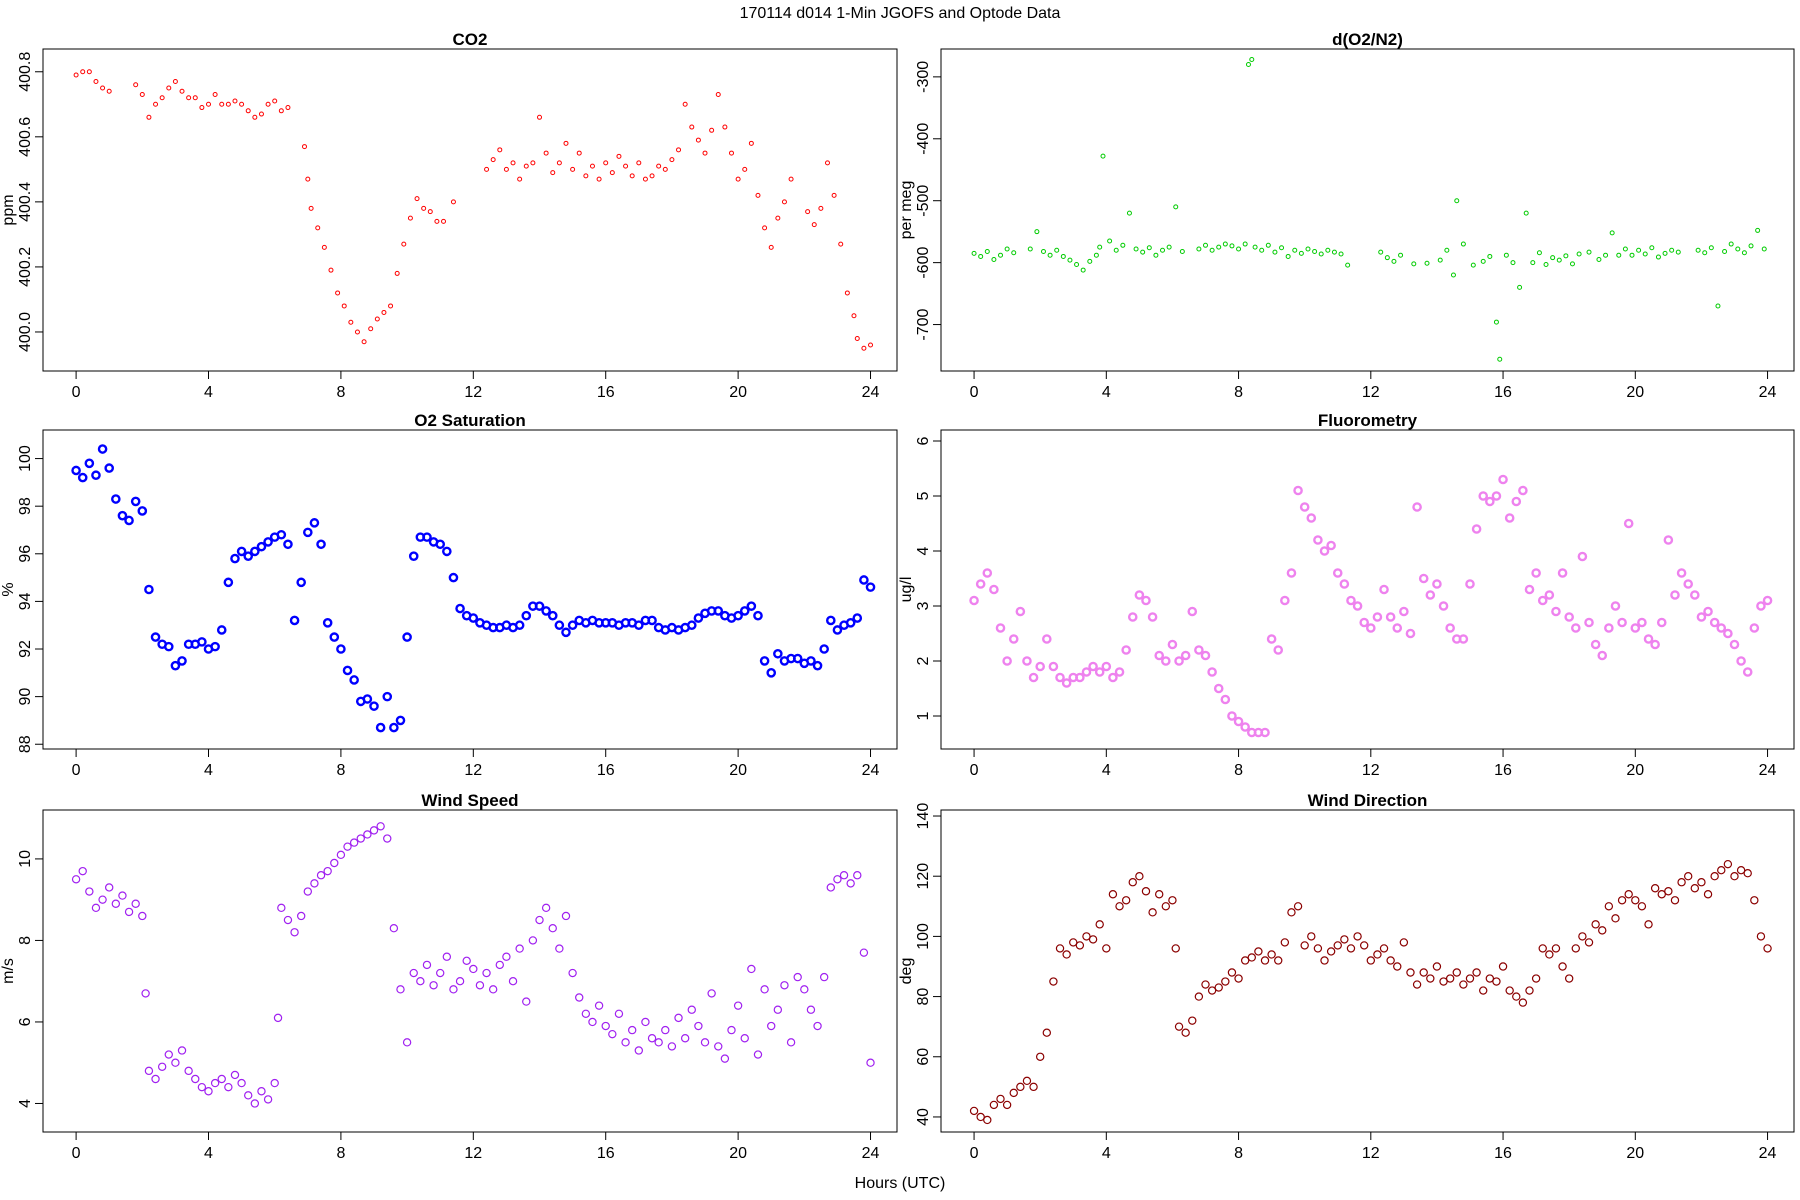 The width and height of the screenshot is (1800, 1200). What do you see at coordinates (25, 649) in the screenshot?
I see `y-tick-label: 92` at bounding box center [25, 649].